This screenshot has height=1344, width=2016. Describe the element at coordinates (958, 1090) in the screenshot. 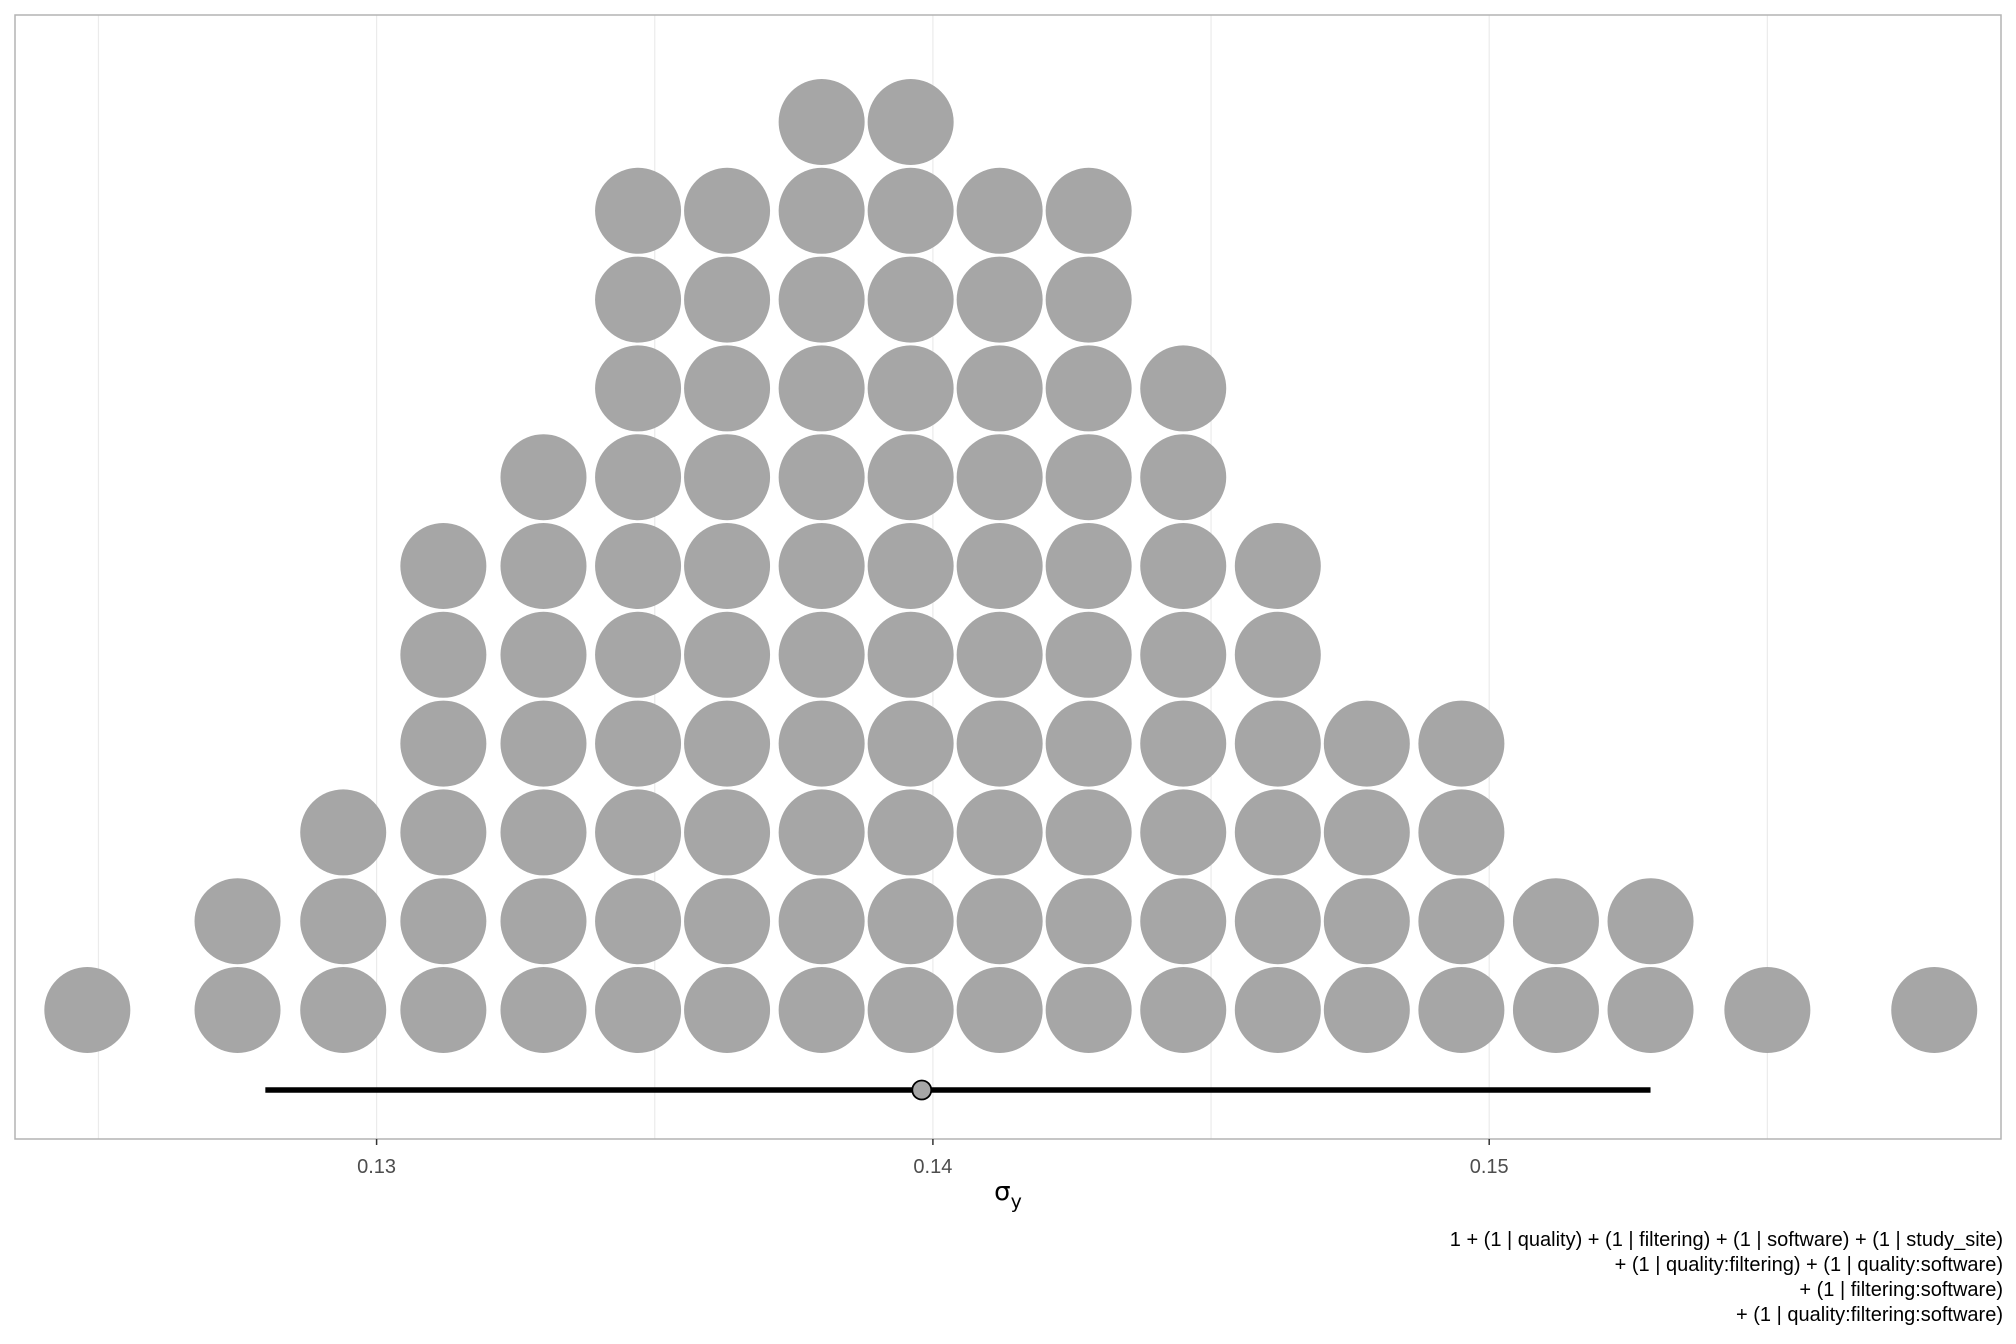

I see `interval-summary` at that location.